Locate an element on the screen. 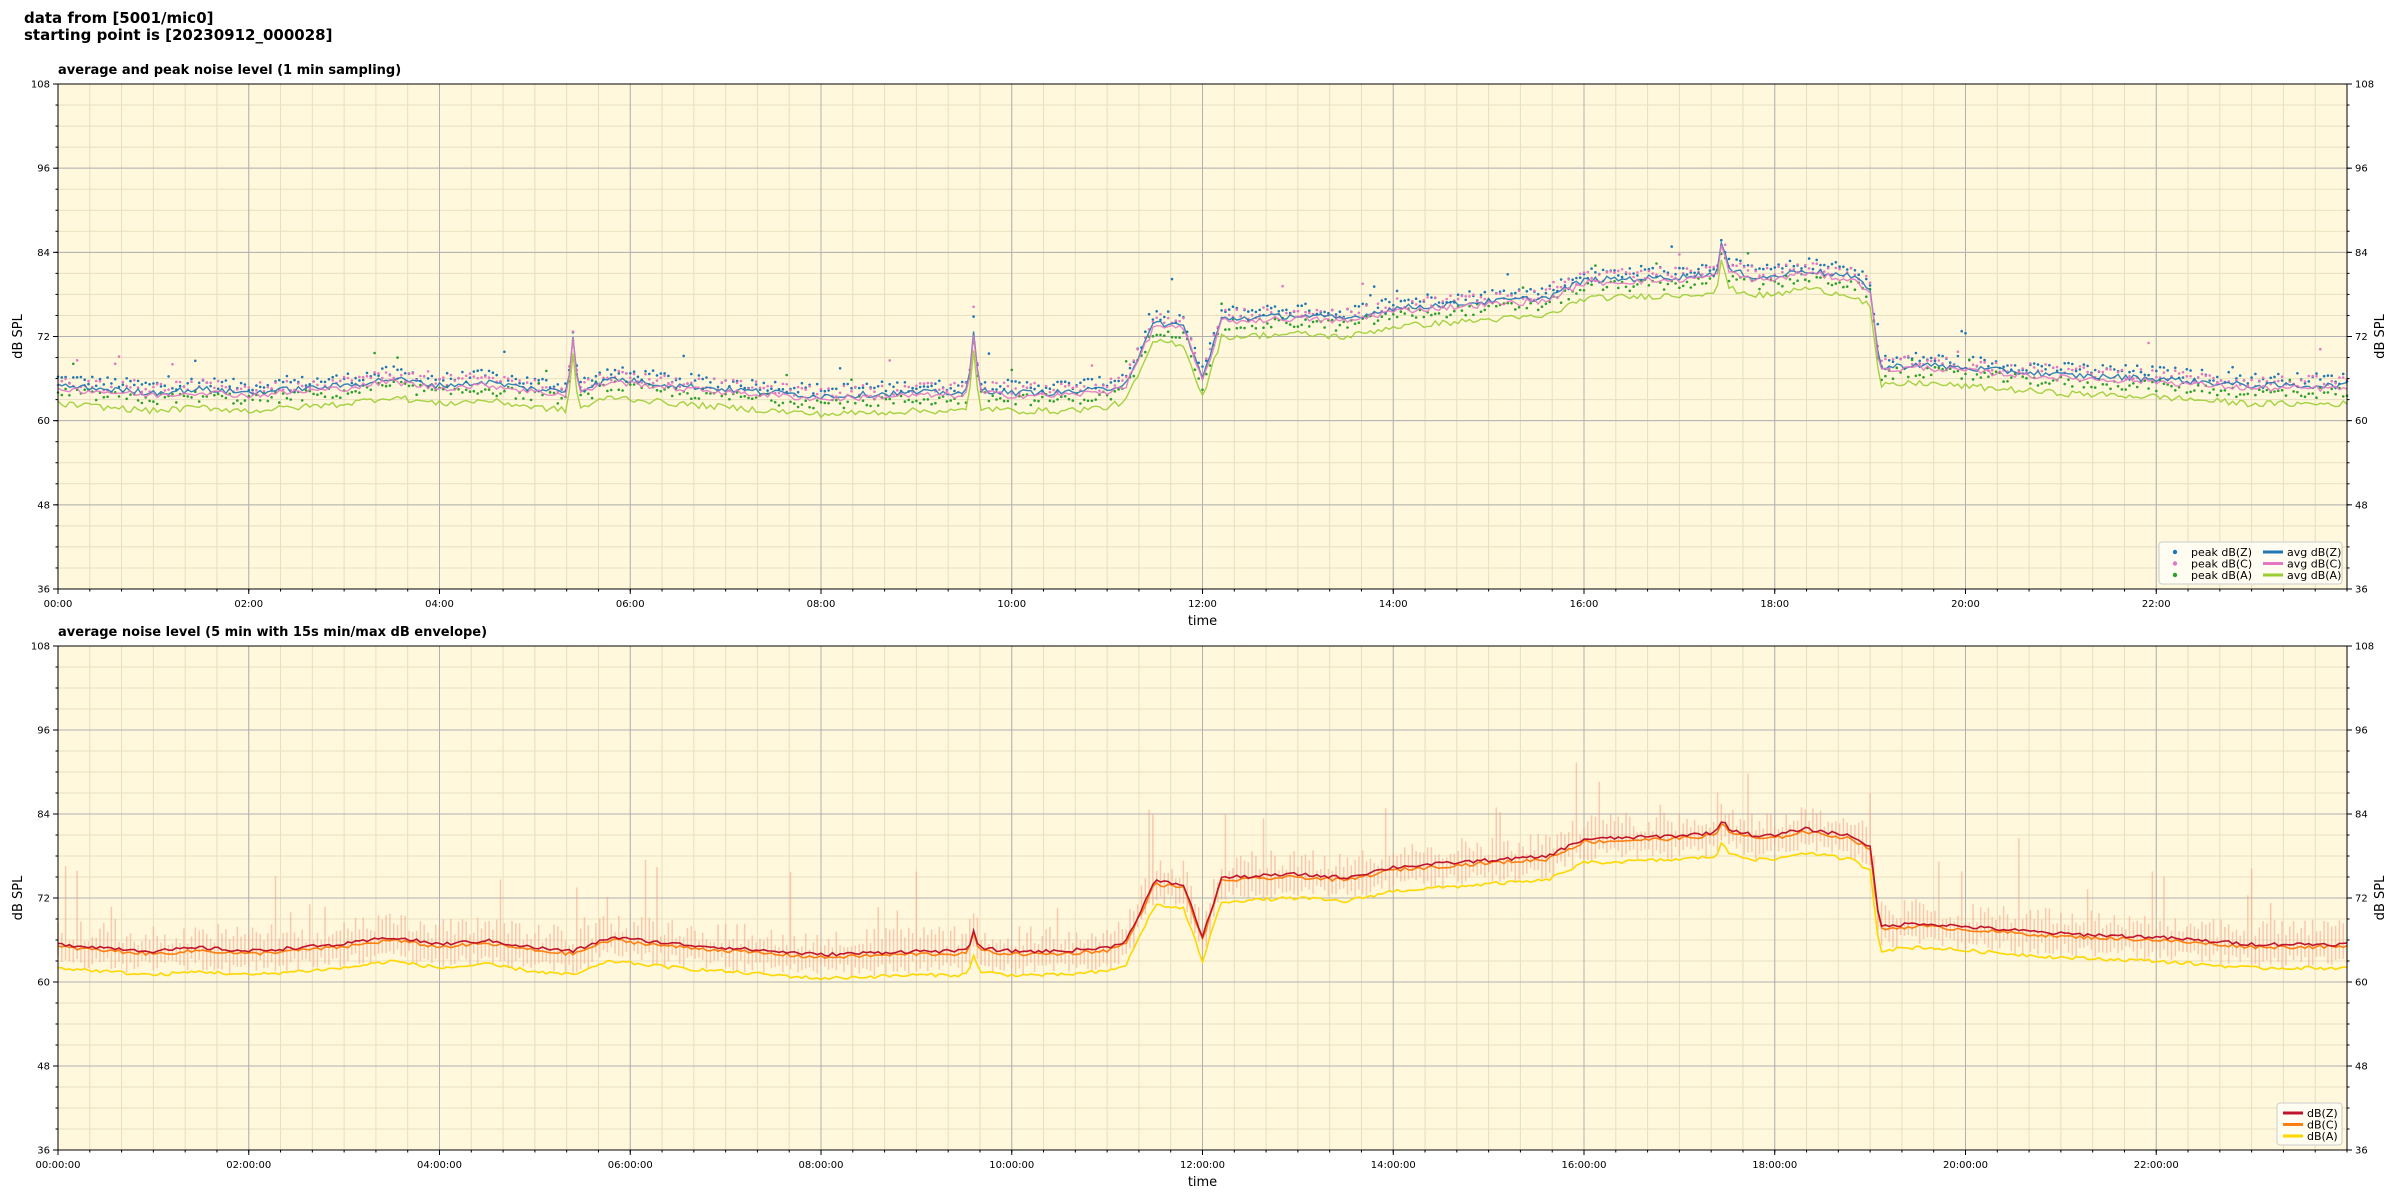  y-tick-label-right: 96 is located at coordinates (2361, 731).